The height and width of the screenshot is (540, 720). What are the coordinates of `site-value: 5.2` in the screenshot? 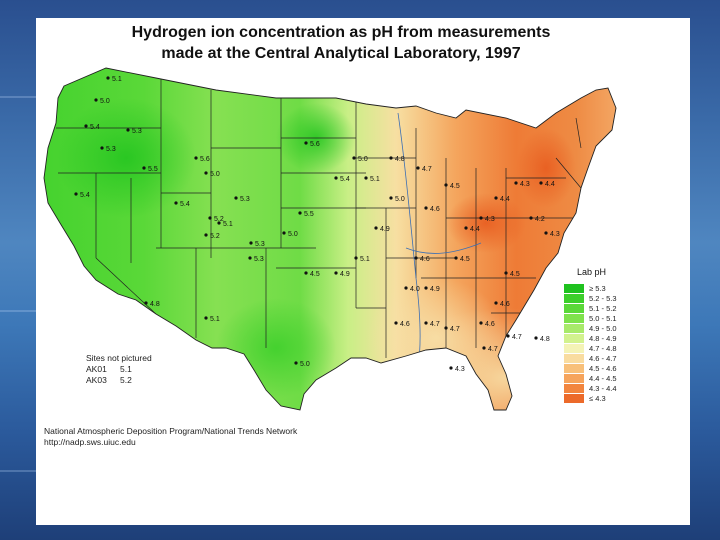 It's located at (126, 380).